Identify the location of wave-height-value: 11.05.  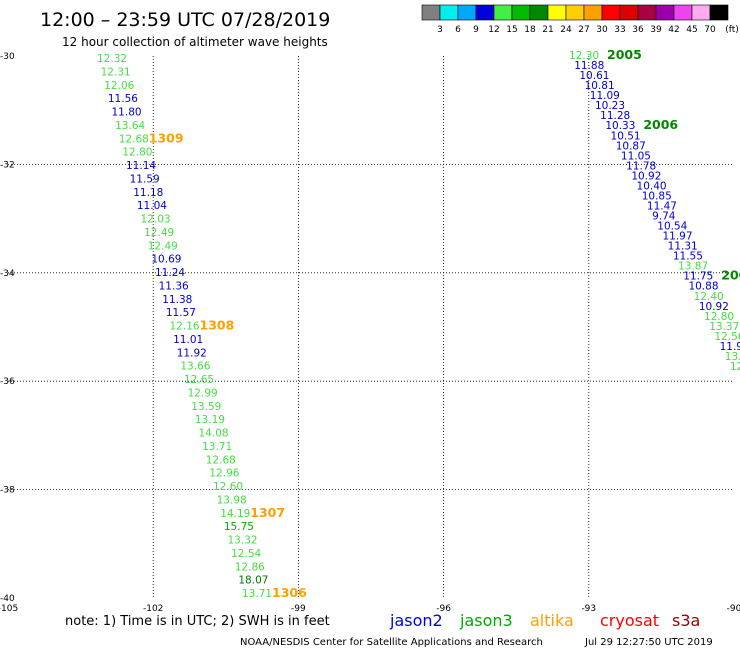
(636, 156).